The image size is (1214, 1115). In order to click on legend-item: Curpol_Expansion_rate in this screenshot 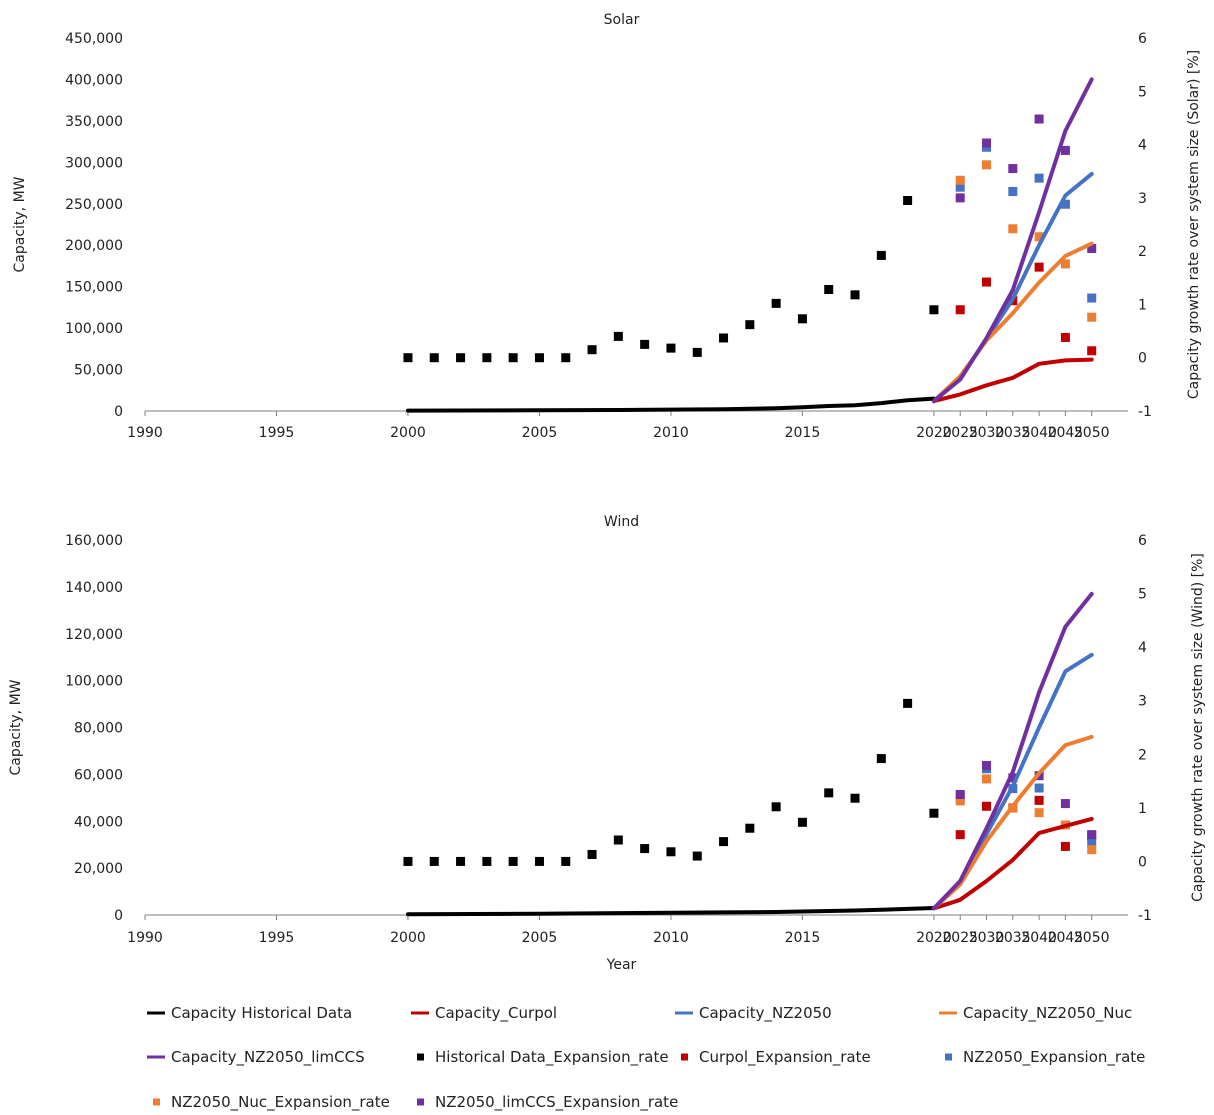, I will do `click(776, 1057)`.